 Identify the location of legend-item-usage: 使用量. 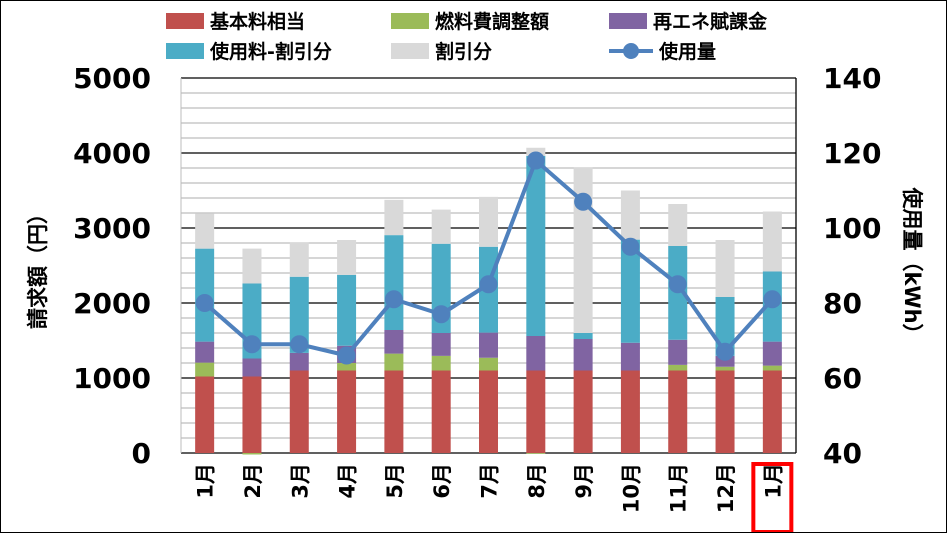
(662, 50).